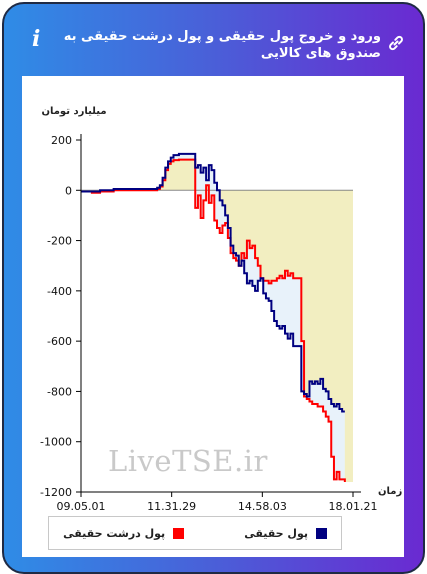 The width and height of the screenshot is (427, 574). Describe the element at coordinates (61, 140) in the screenshot. I see `y-tick-label: 200` at that location.